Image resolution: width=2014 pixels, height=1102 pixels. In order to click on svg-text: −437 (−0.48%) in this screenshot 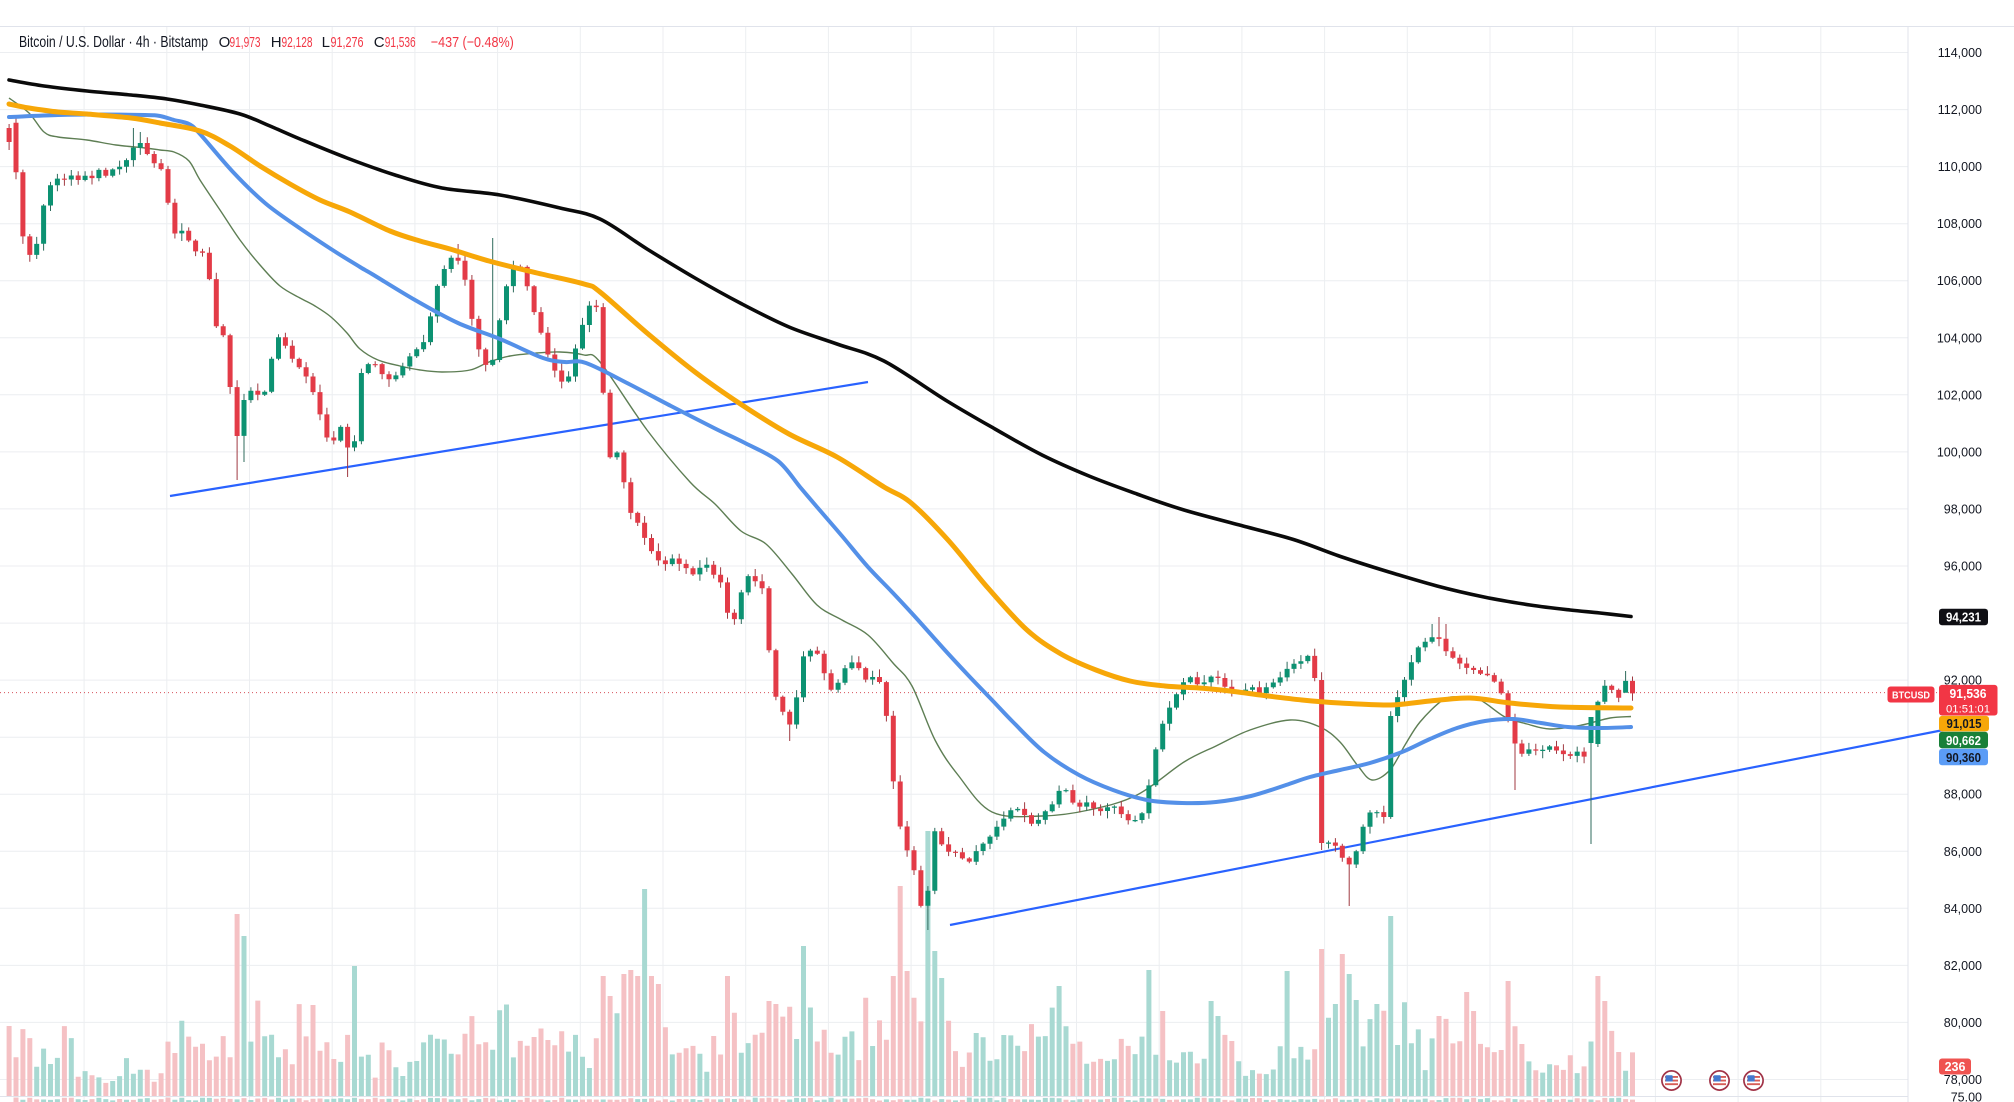, I will do `click(472, 42)`.